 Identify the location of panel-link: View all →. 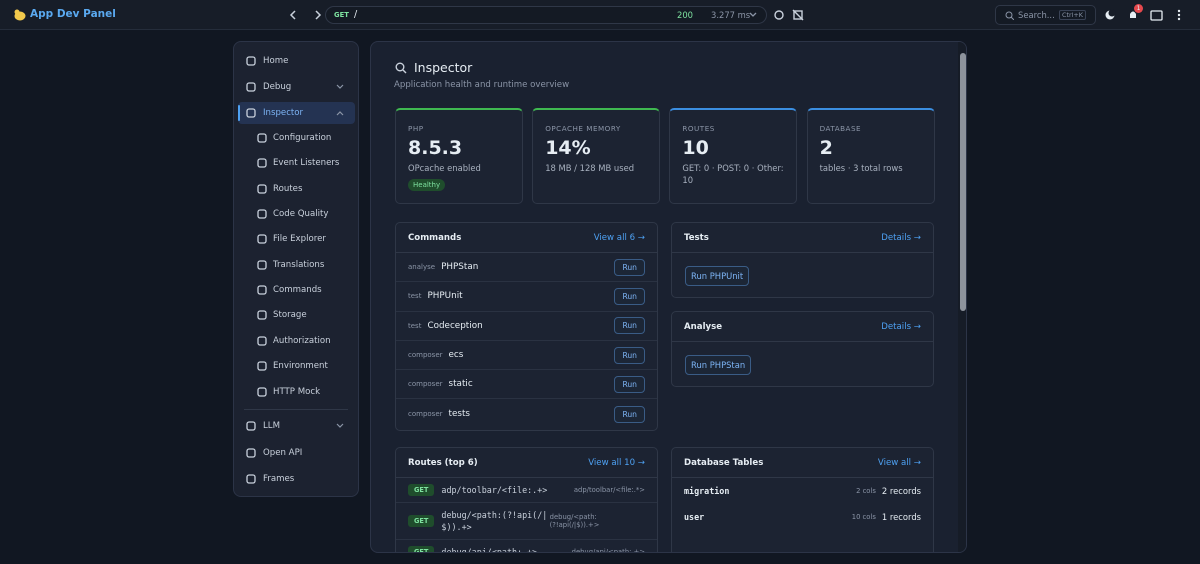
(899, 462).